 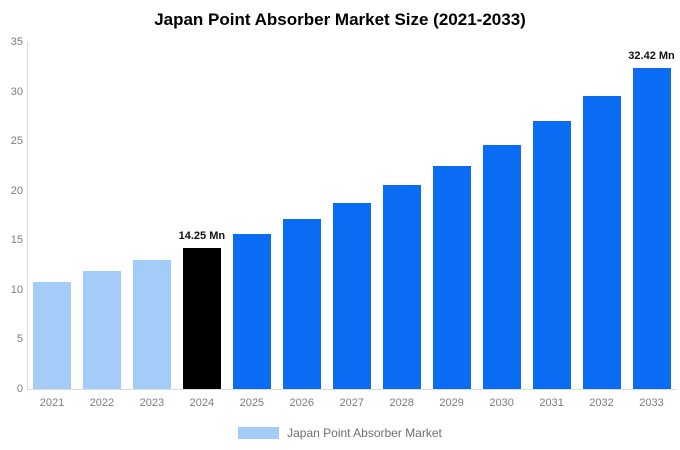 I want to click on y-tick-label: 5, so click(x=19, y=339).